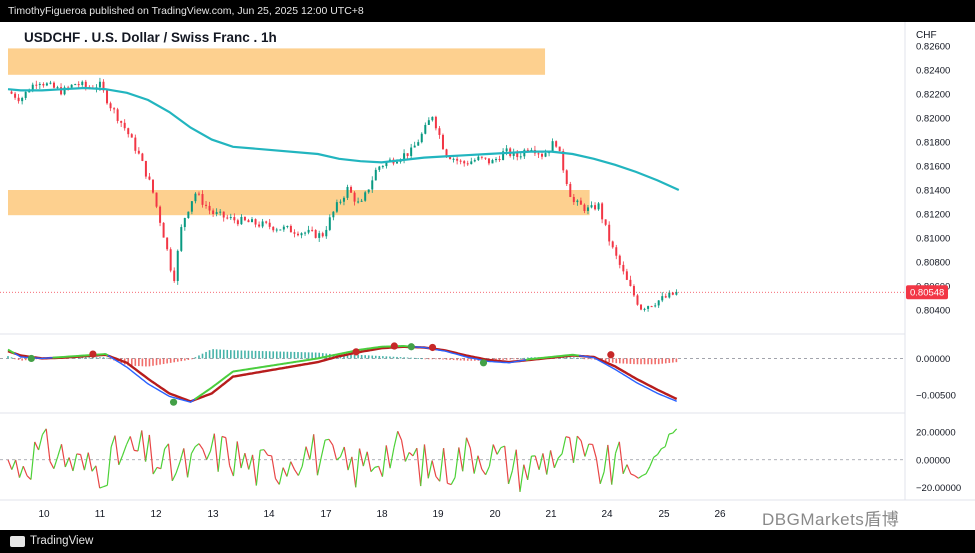 This screenshot has width=975, height=553. What do you see at coordinates (938, 488) in the screenshot?
I see `osc-tick-label: −20.00000` at bounding box center [938, 488].